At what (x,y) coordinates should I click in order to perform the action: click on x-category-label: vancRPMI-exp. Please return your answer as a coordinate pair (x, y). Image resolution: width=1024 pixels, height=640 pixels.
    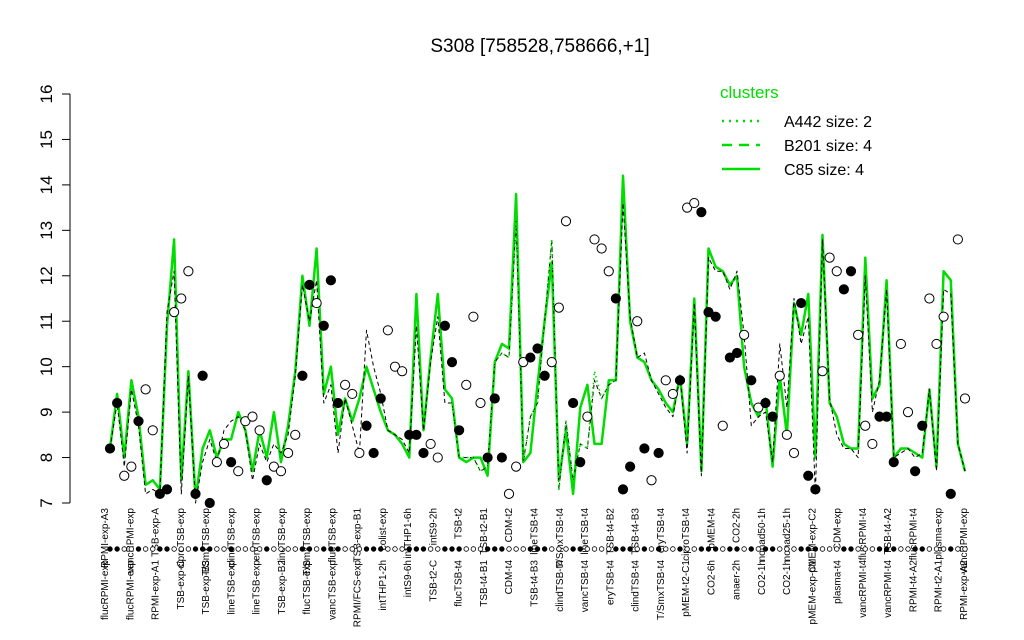
    Looking at the image, I should click on (130, 541).